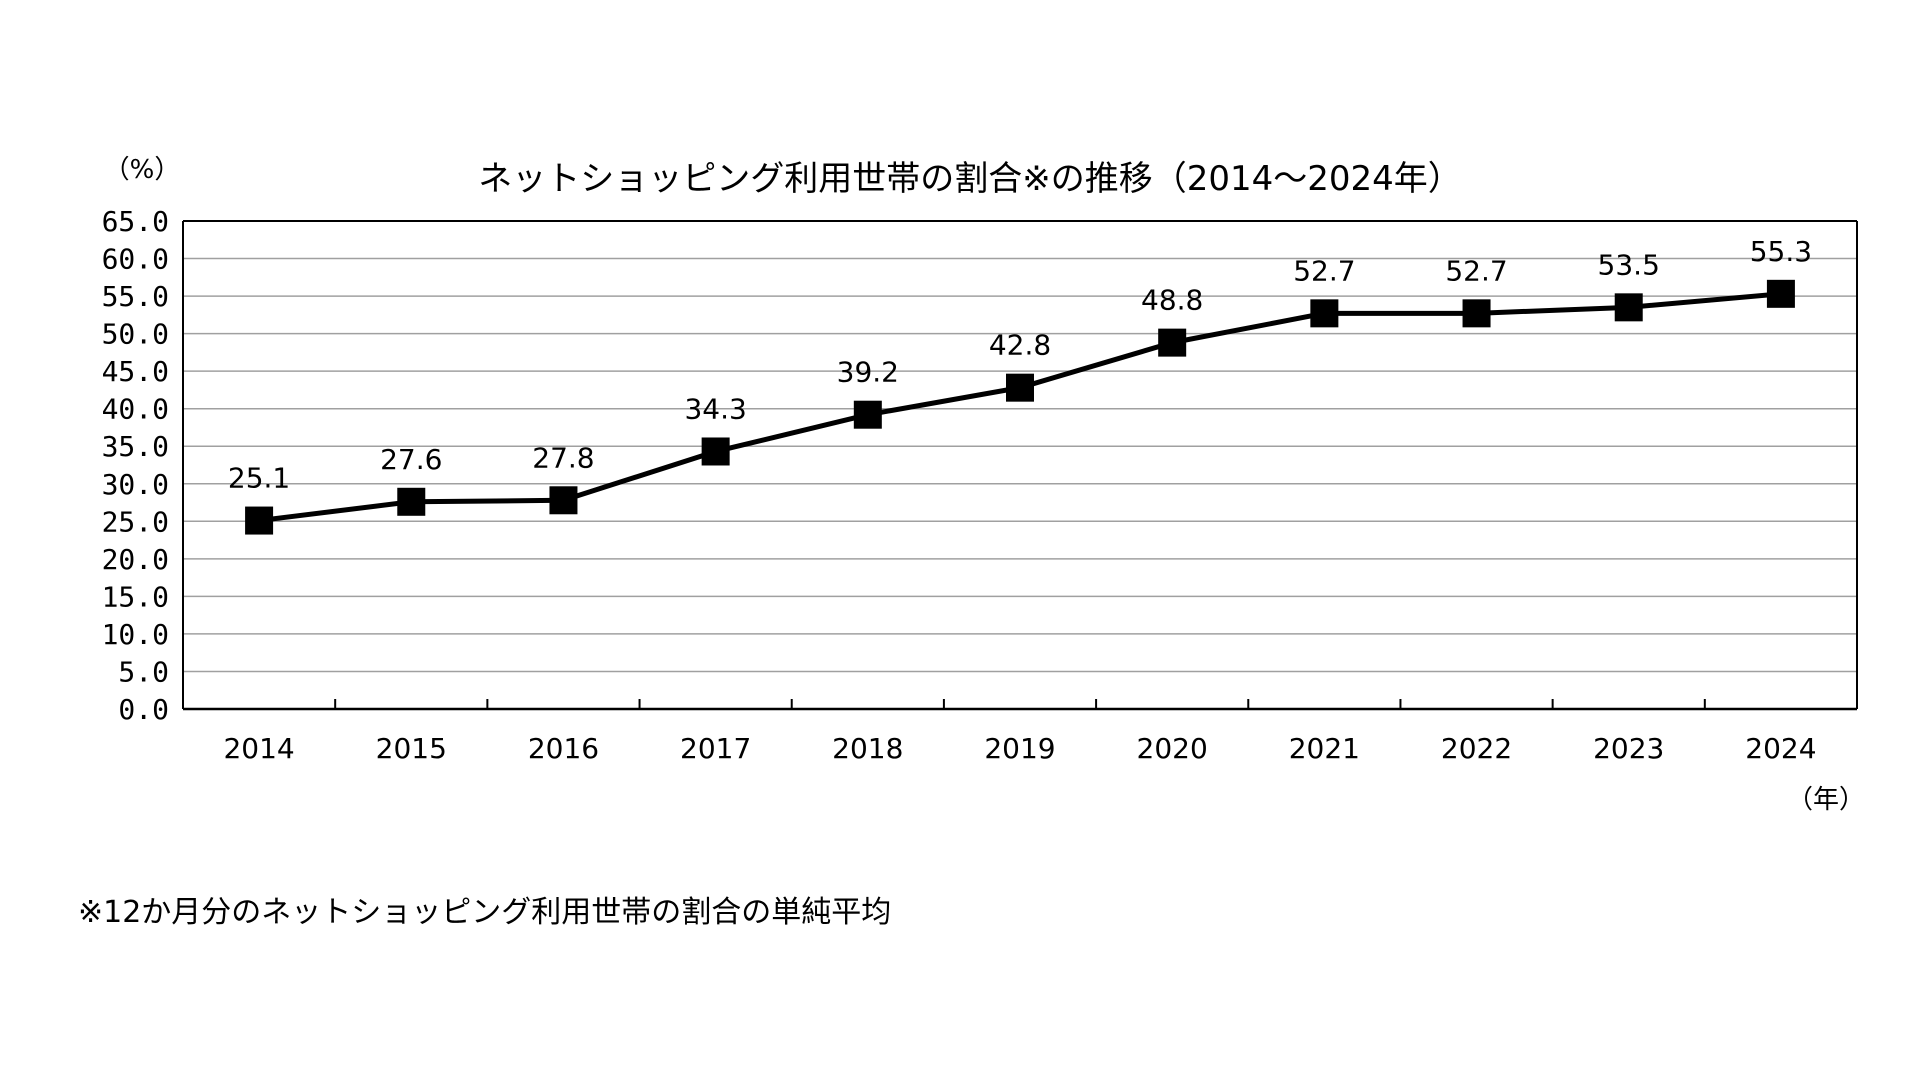 The image size is (1920, 1080). Describe the element at coordinates (1324, 270) in the screenshot. I see `data-label-2021: 52.7` at that location.